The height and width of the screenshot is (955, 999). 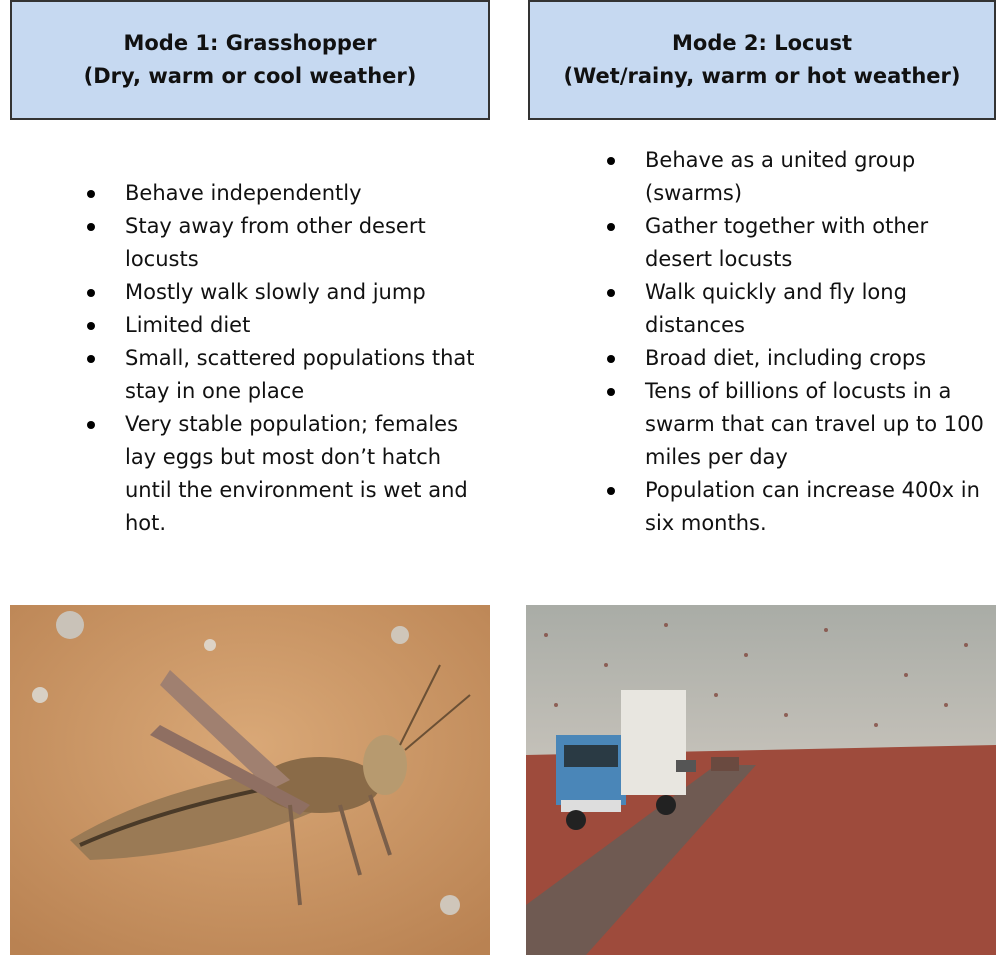 I want to click on bullet: Mostly walk slowly and jump, so click(x=283, y=292).